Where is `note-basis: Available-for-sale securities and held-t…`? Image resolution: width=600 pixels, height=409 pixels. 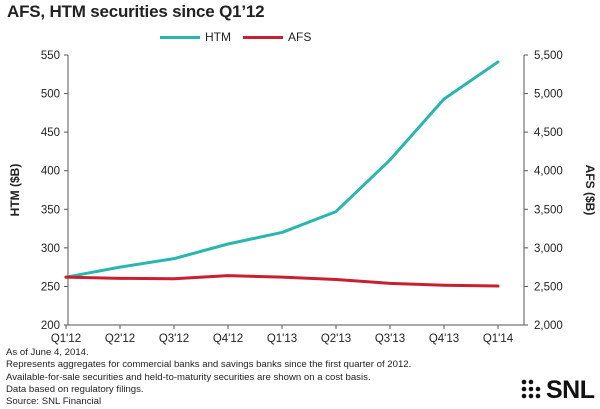 note-basis: Available-for-sale securities and held-t… is located at coordinates (188, 377).